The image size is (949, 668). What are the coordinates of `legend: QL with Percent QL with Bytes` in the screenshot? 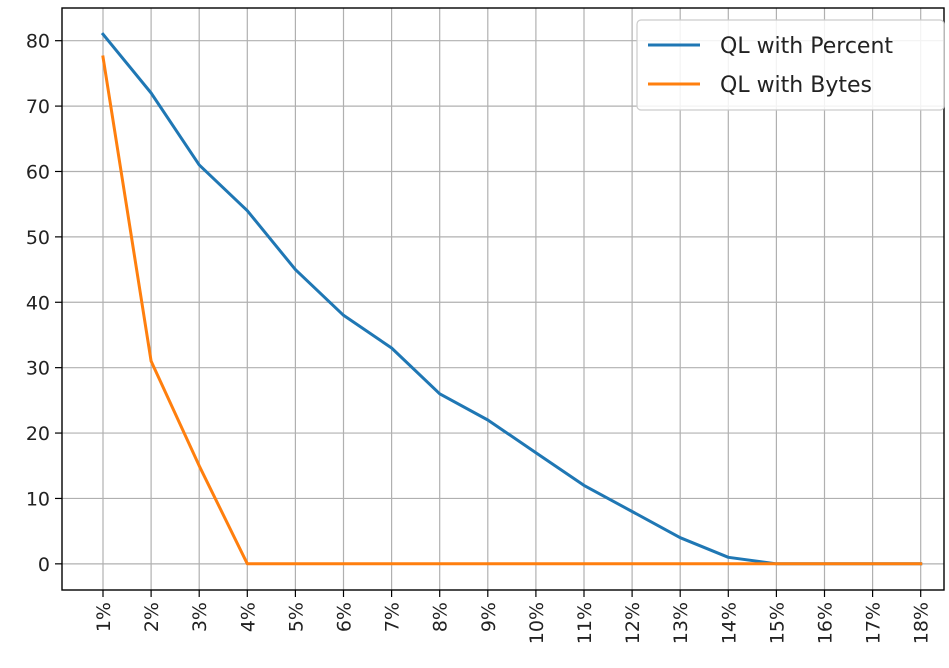 It's located at (790, 65).